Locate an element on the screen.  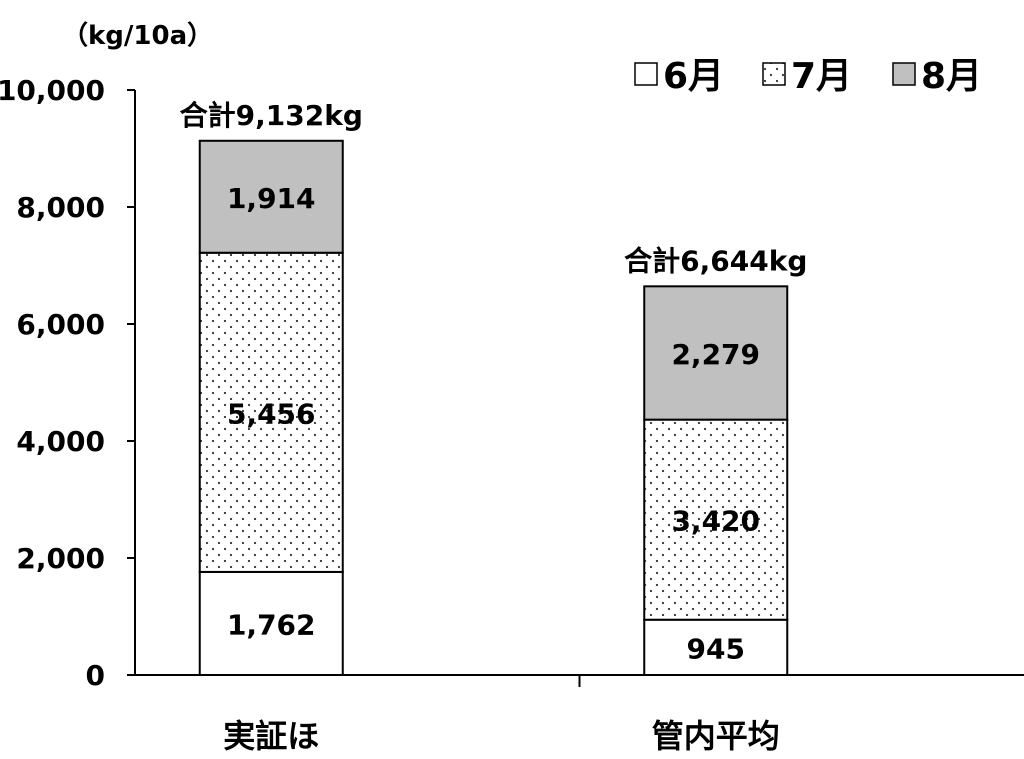
legend-label: 6月 is located at coordinates (693, 76).